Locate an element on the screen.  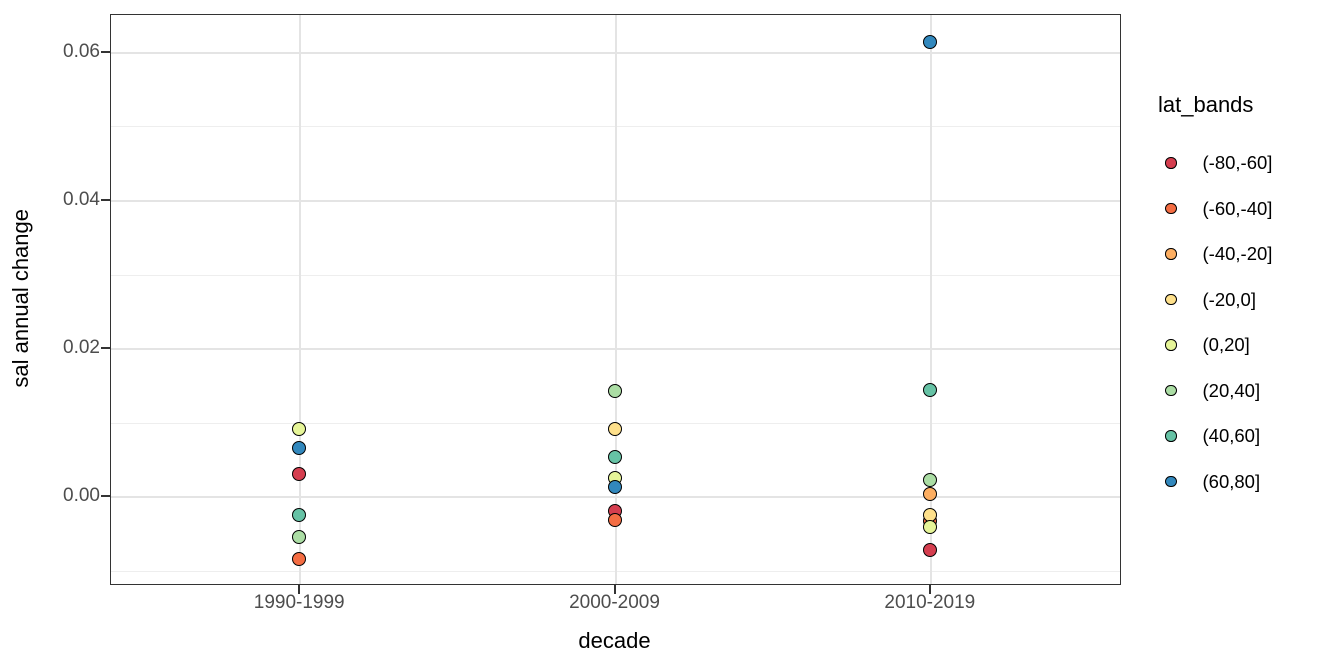
y-axis-title-wrap: sal annual change is located at coordinates (21, 298).